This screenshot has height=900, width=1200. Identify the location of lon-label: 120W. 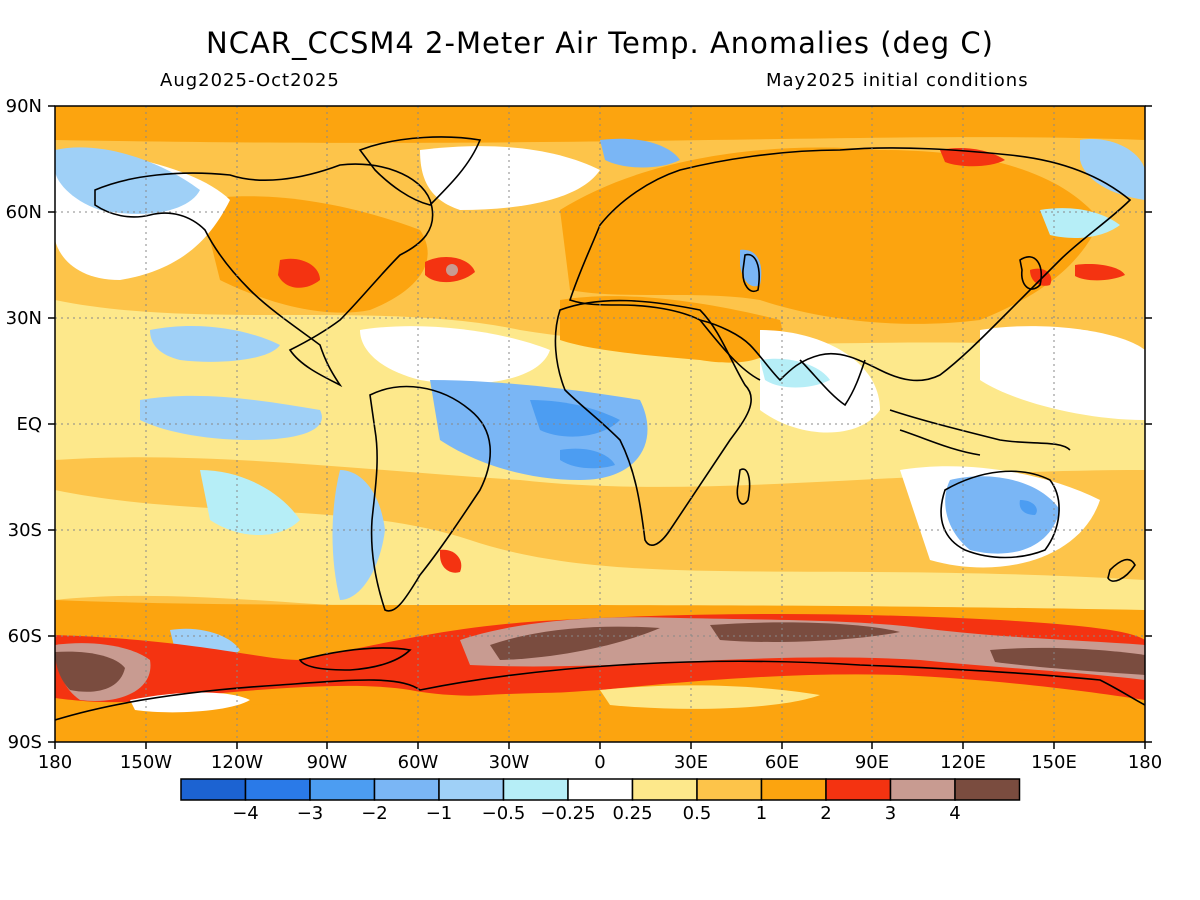
(237, 762).